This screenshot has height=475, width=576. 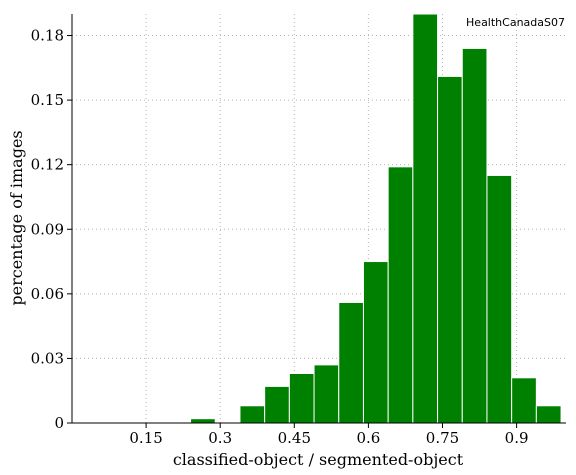 I want to click on y-tick-label: 0.15, so click(x=47, y=100).